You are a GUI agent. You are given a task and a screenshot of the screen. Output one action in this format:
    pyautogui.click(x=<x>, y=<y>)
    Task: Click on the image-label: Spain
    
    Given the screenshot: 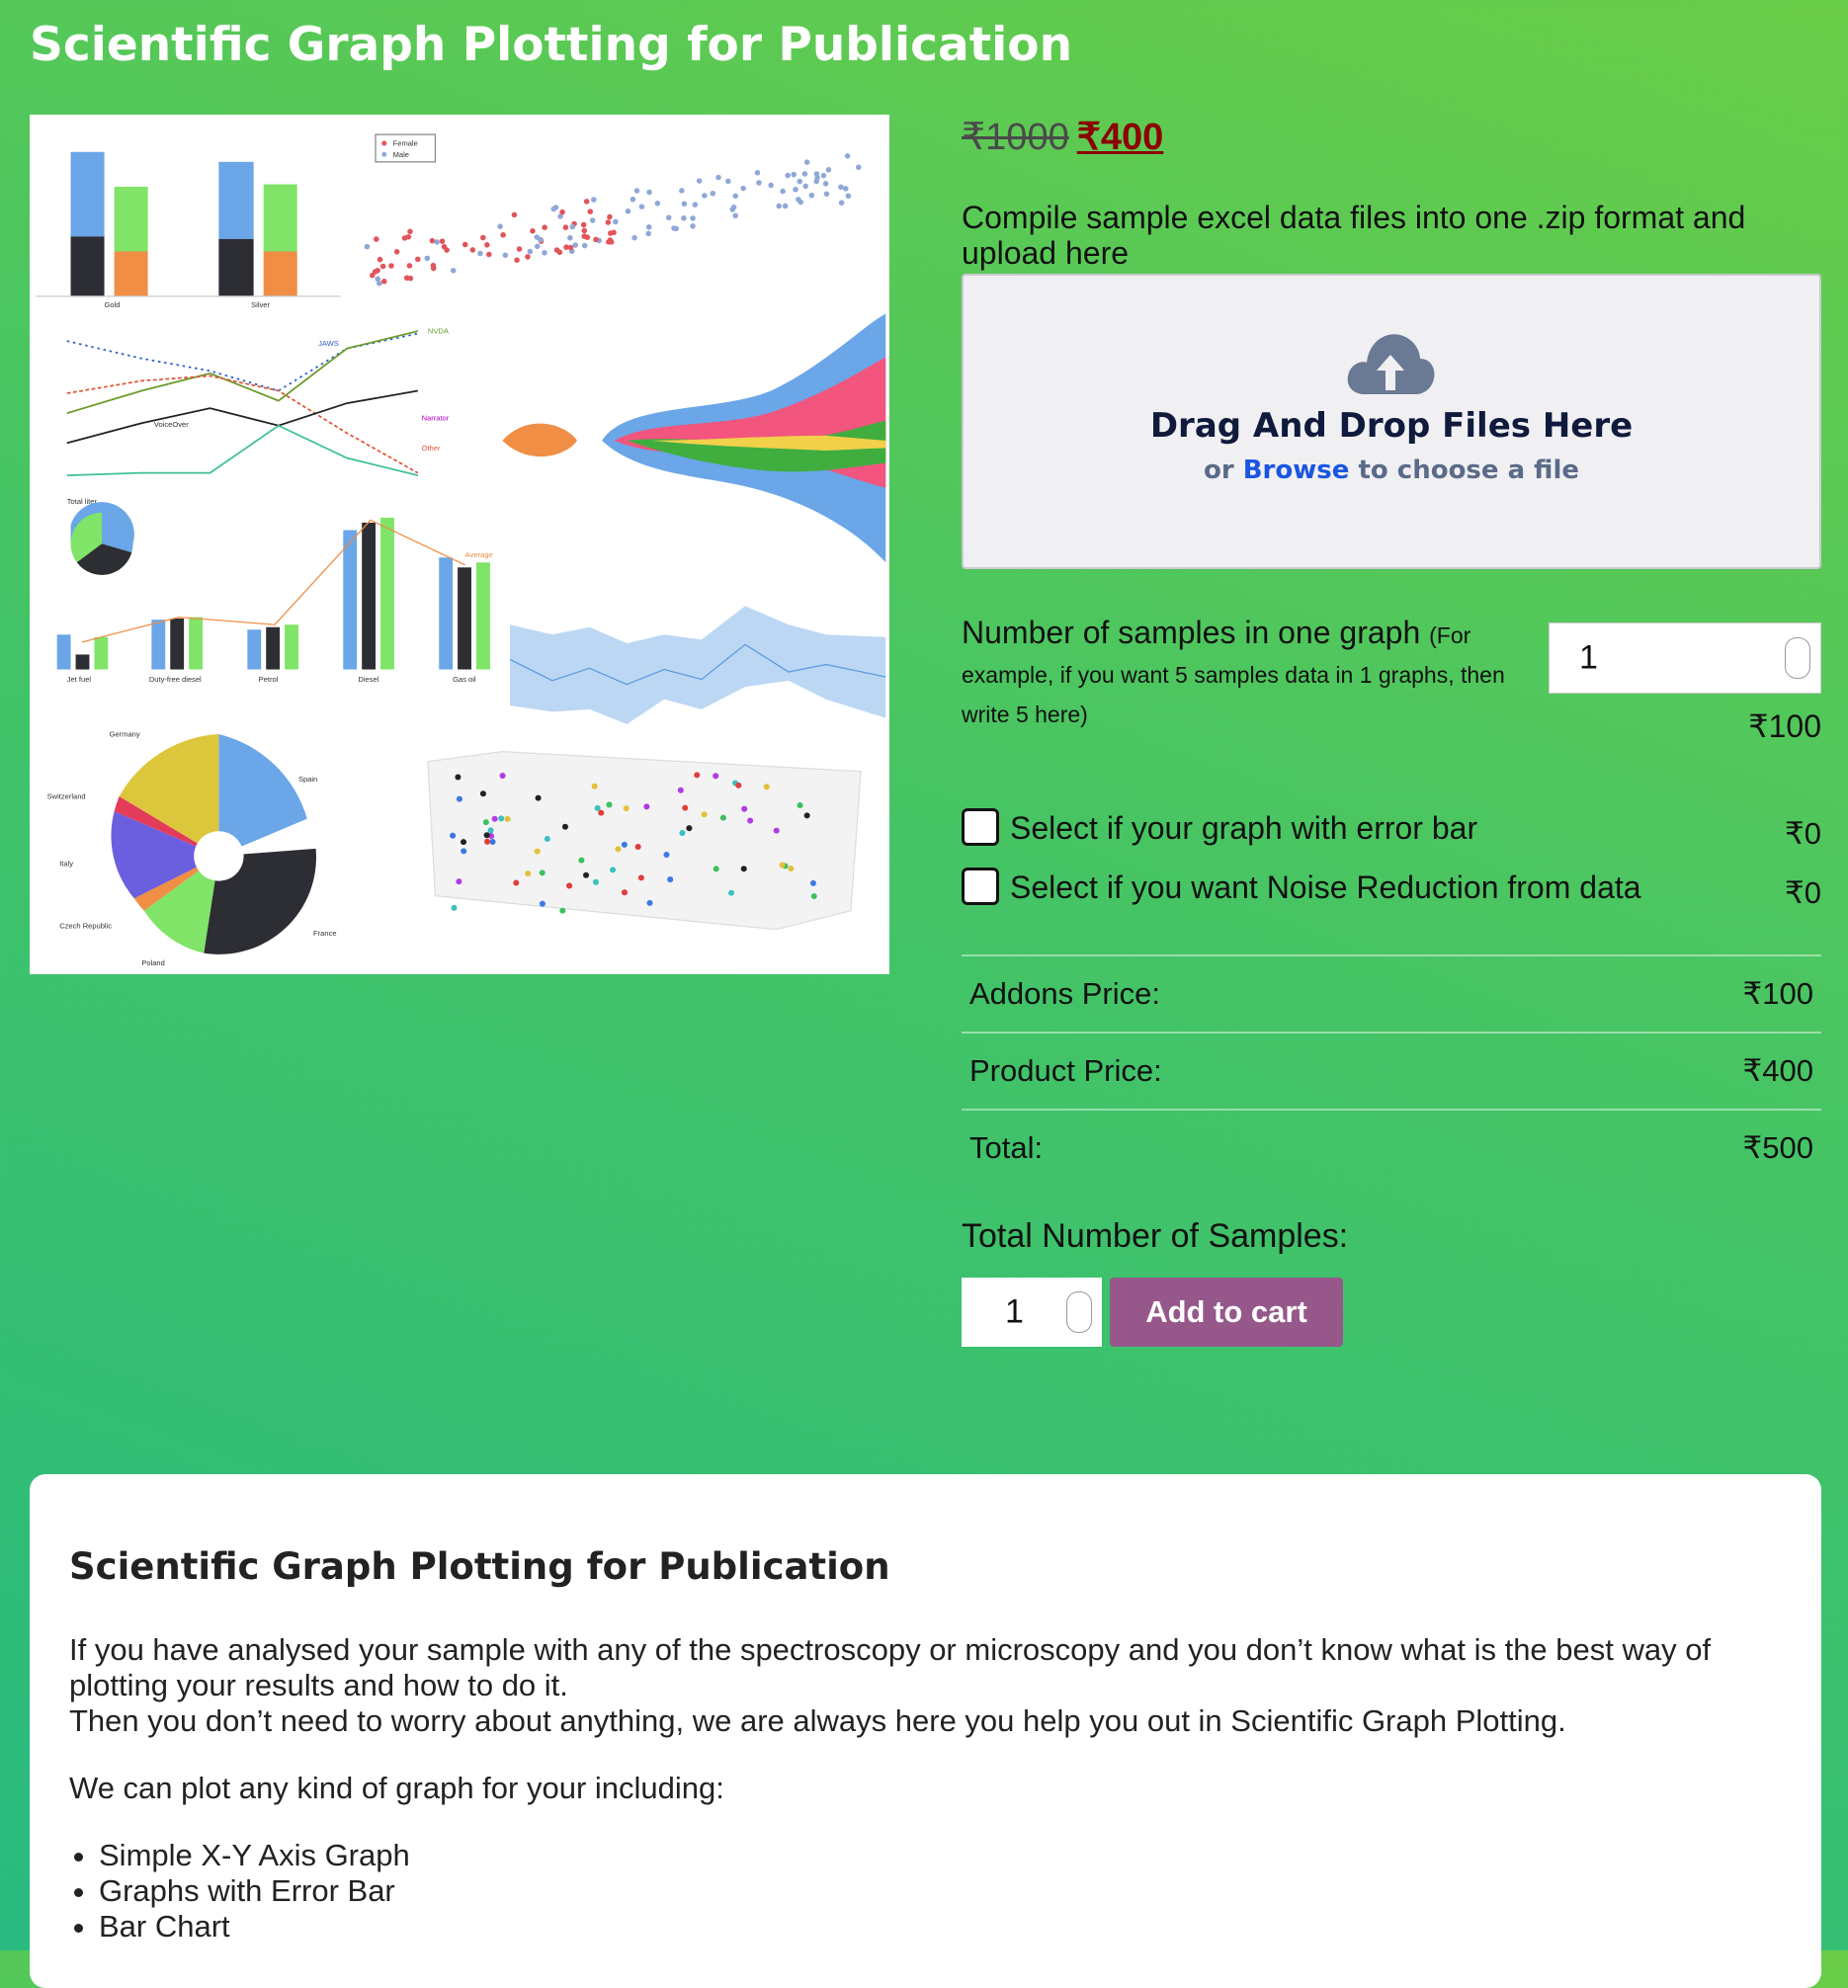 What is the action you would take?
    pyautogui.click(x=307, y=779)
    